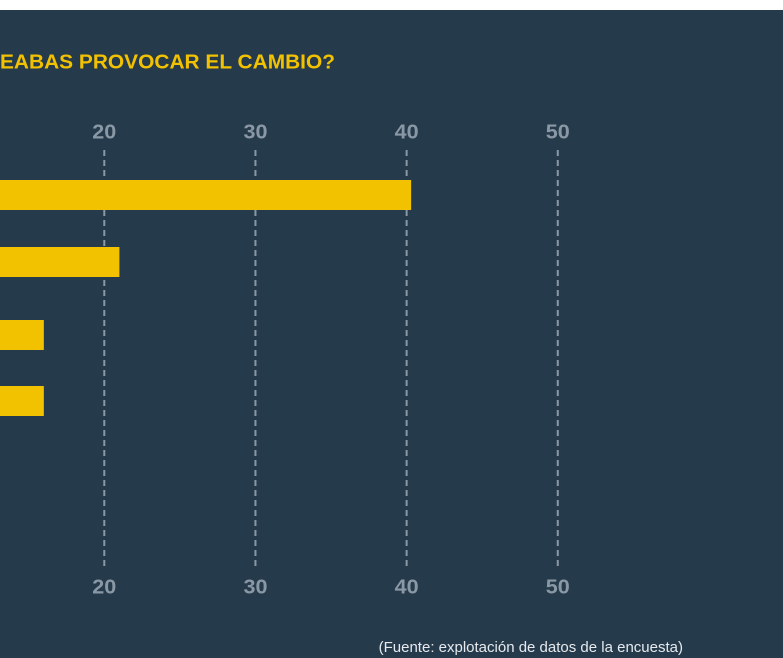  Describe the element at coordinates (167, 62) in the screenshot. I see `chart-title: EABAS PROVOCAR EL CAMBIO?` at that location.